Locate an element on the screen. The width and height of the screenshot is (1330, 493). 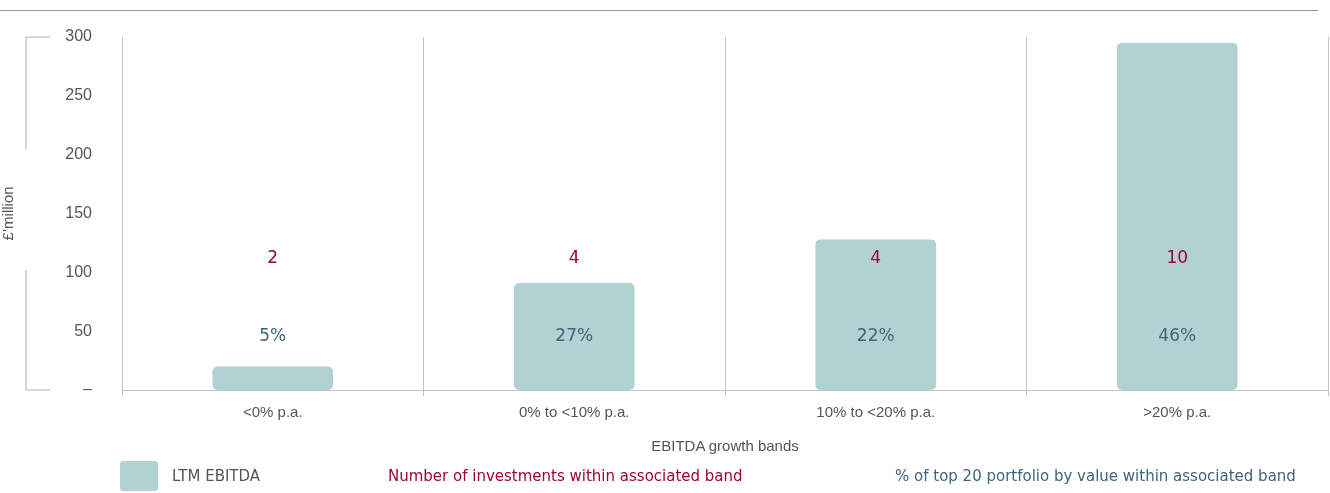
y-tick-label: 250 is located at coordinates (79, 95).